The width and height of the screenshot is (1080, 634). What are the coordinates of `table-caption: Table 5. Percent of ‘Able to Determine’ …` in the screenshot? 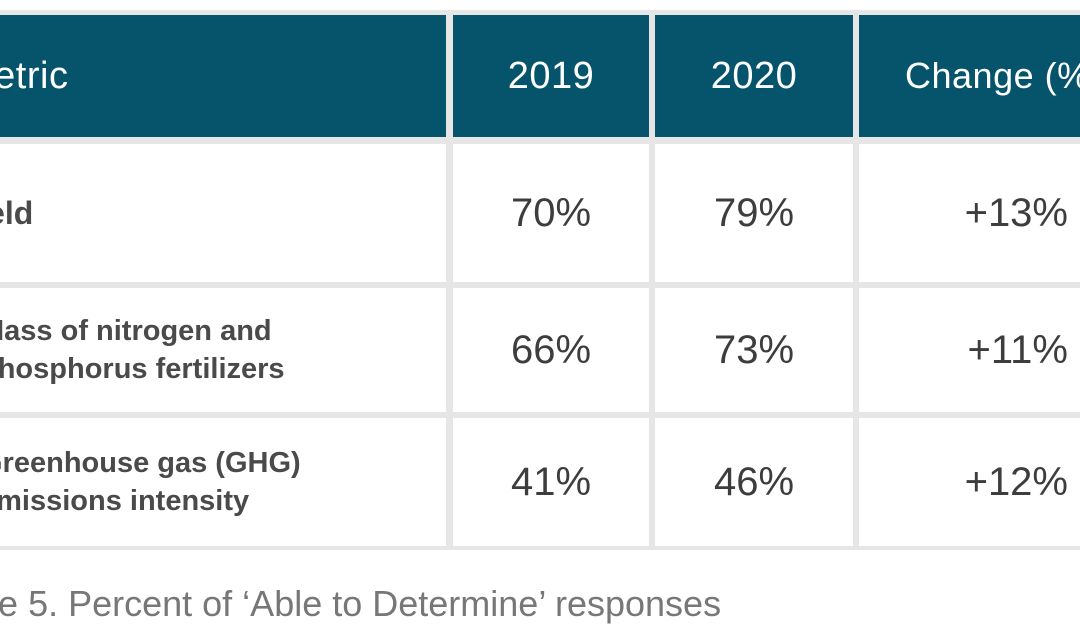 It's located at (360, 604).